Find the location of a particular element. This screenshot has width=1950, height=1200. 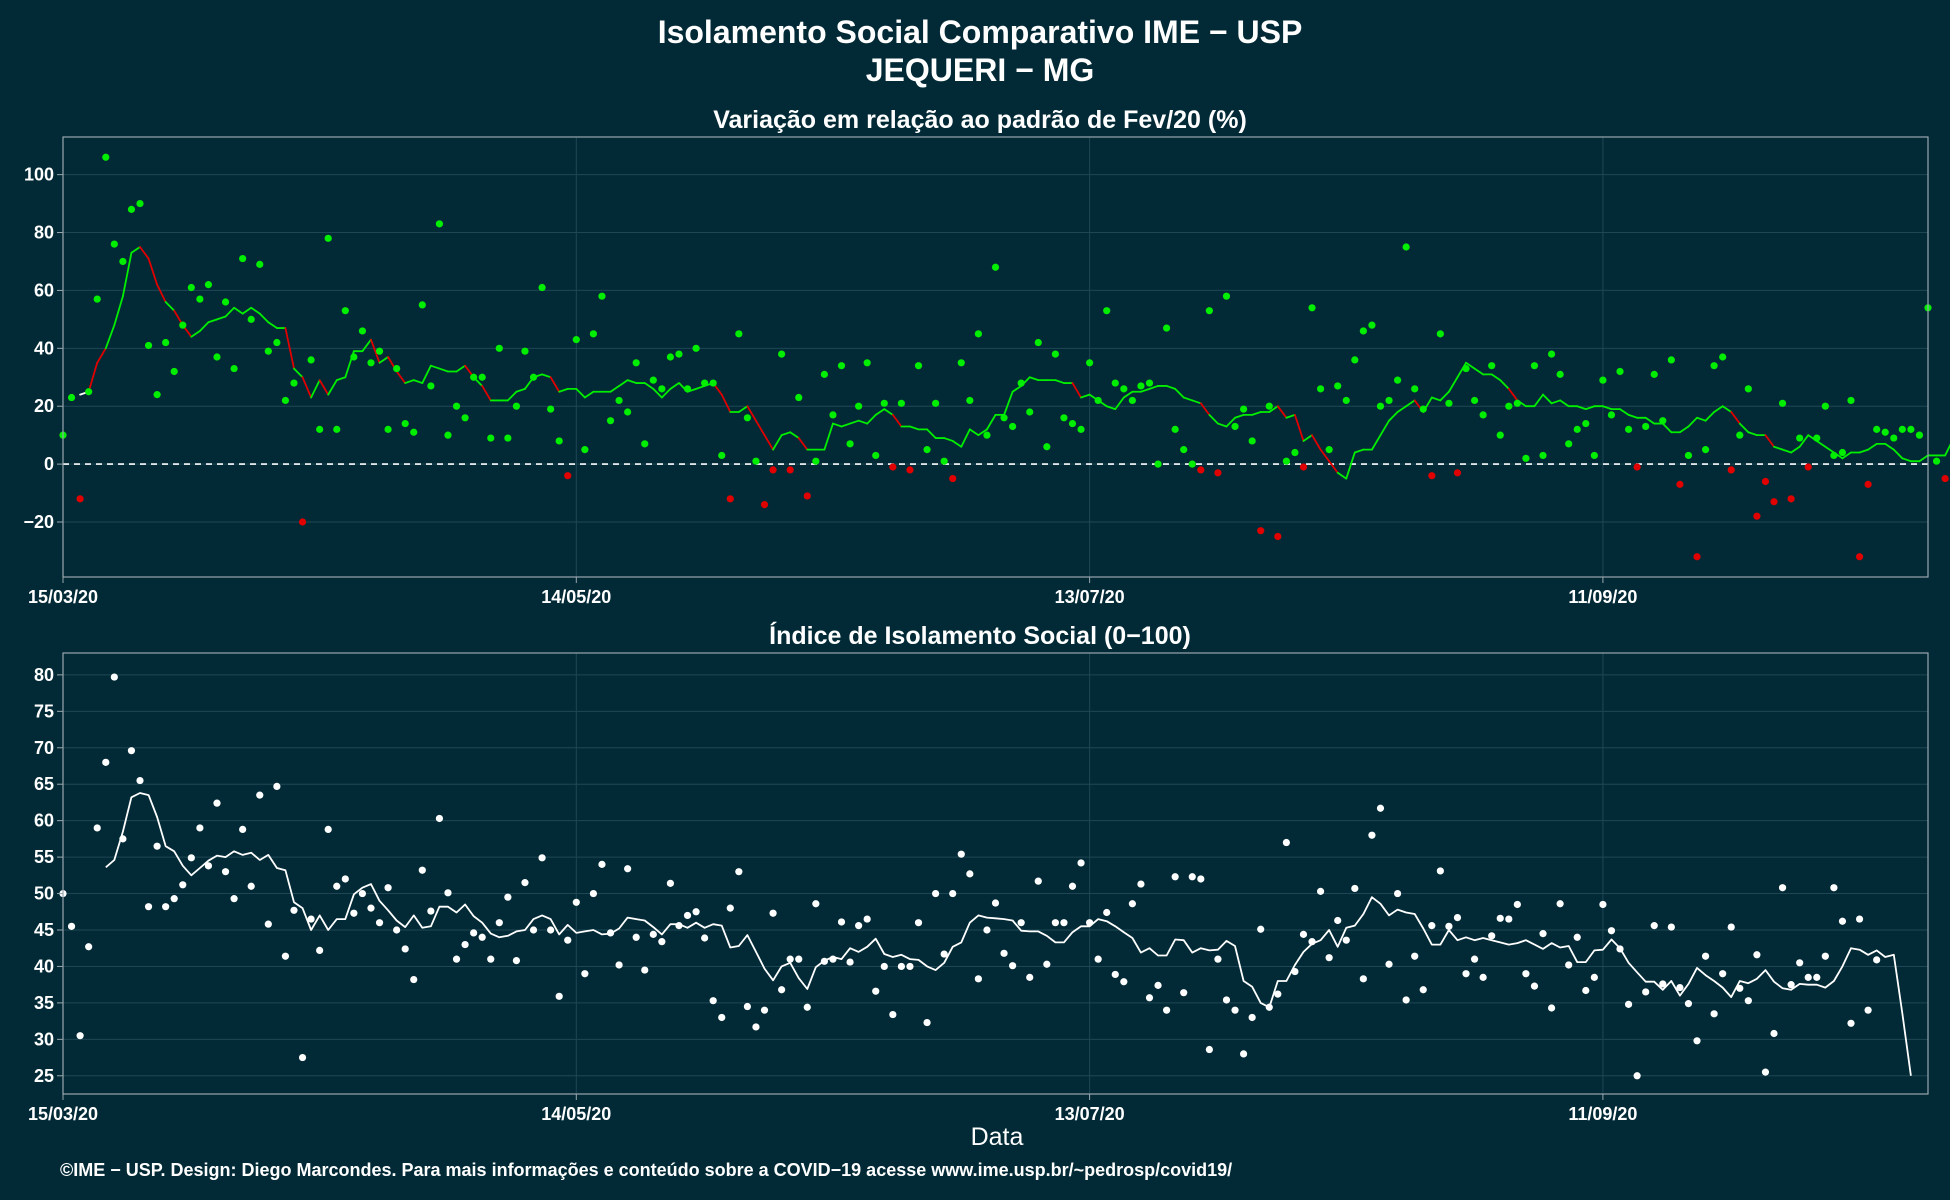

y-tick-label: 40 is located at coordinates (44, 966).